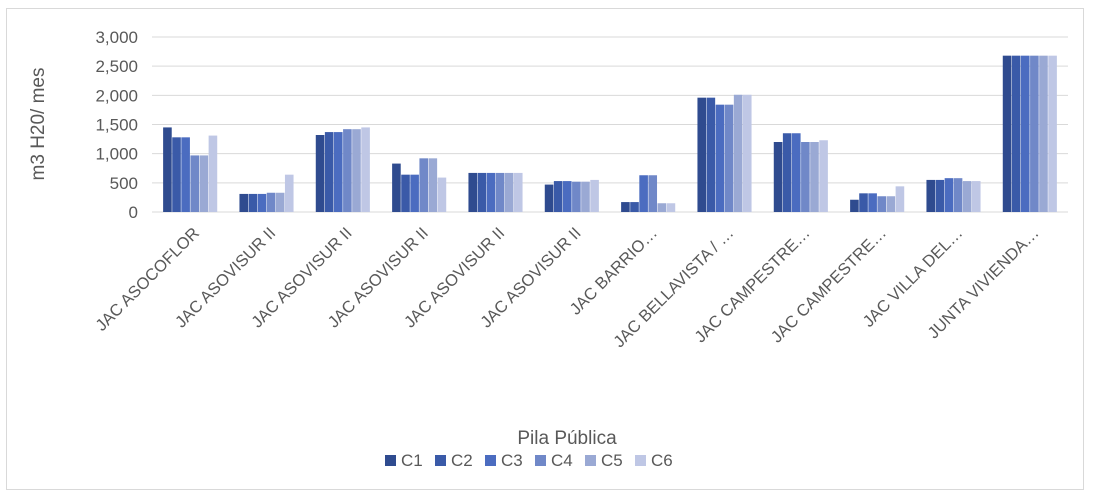 The image size is (1093, 501). What do you see at coordinates (116, 95) in the screenshot?
I see `y-tick-label: 2,000` at bounding box center [116, 95].